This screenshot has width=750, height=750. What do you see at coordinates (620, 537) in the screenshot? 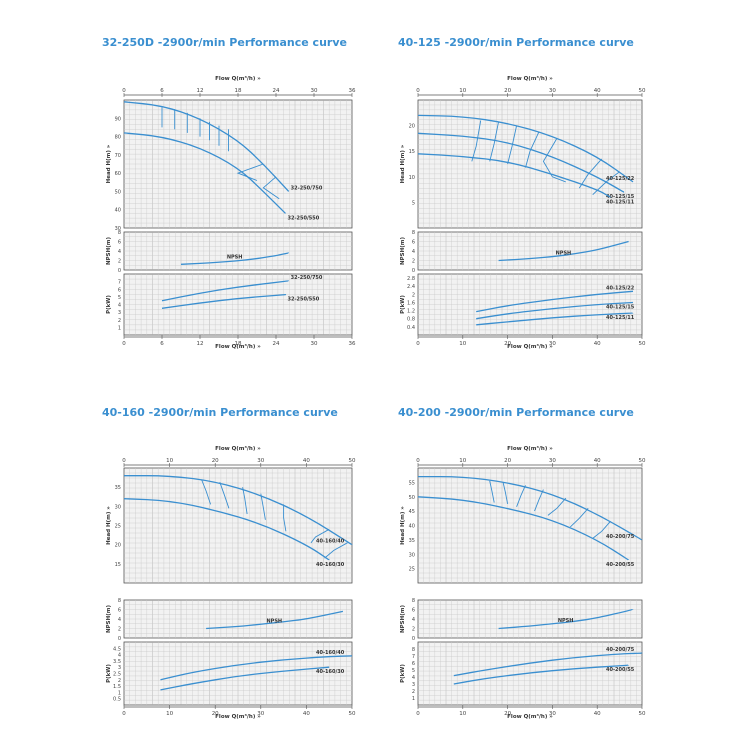
I see `series-label: 40-200/75` at bounding box center [620, 537].